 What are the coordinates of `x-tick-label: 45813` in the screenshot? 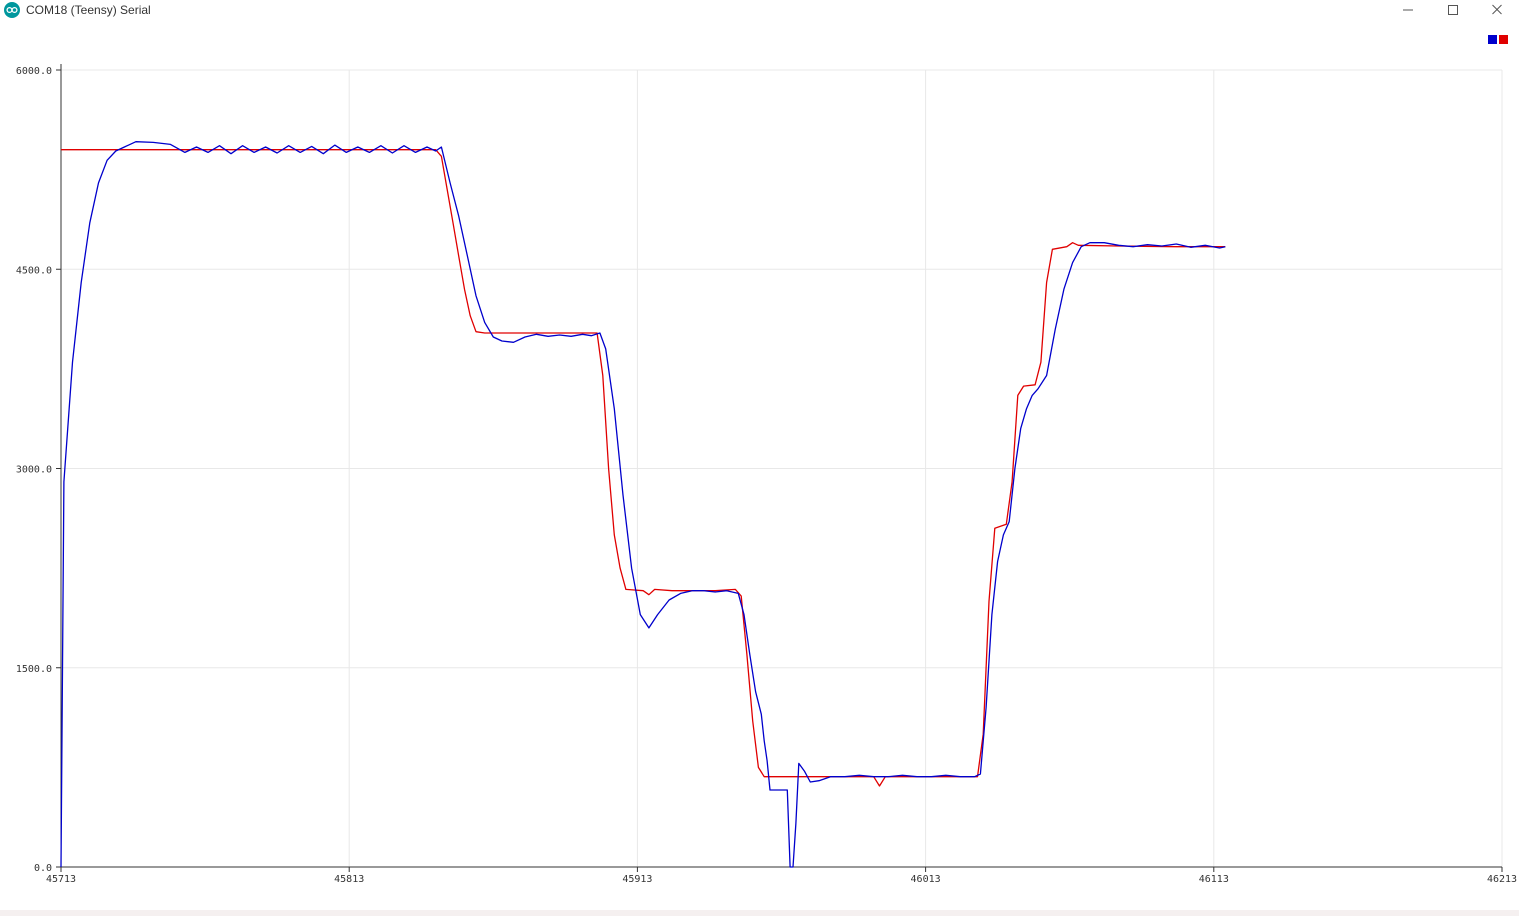 It's located at (349, 879).